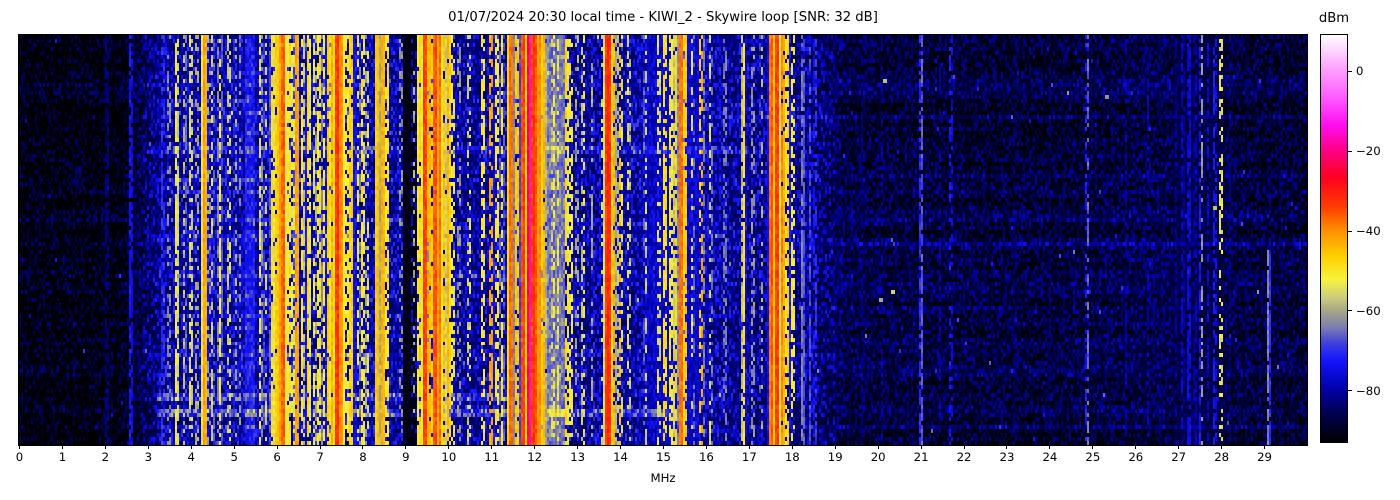 The image size is (1400, 500). Describe the element at coordinates (1368, 310) in the screenshot. I see `colorbar-tick-label: −60` at that location.